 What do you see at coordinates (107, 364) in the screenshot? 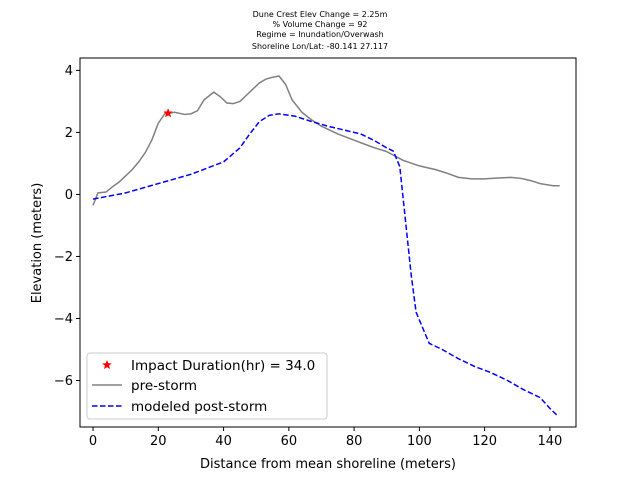
I see `legend-star-icon` at bounding box center [107, 364].